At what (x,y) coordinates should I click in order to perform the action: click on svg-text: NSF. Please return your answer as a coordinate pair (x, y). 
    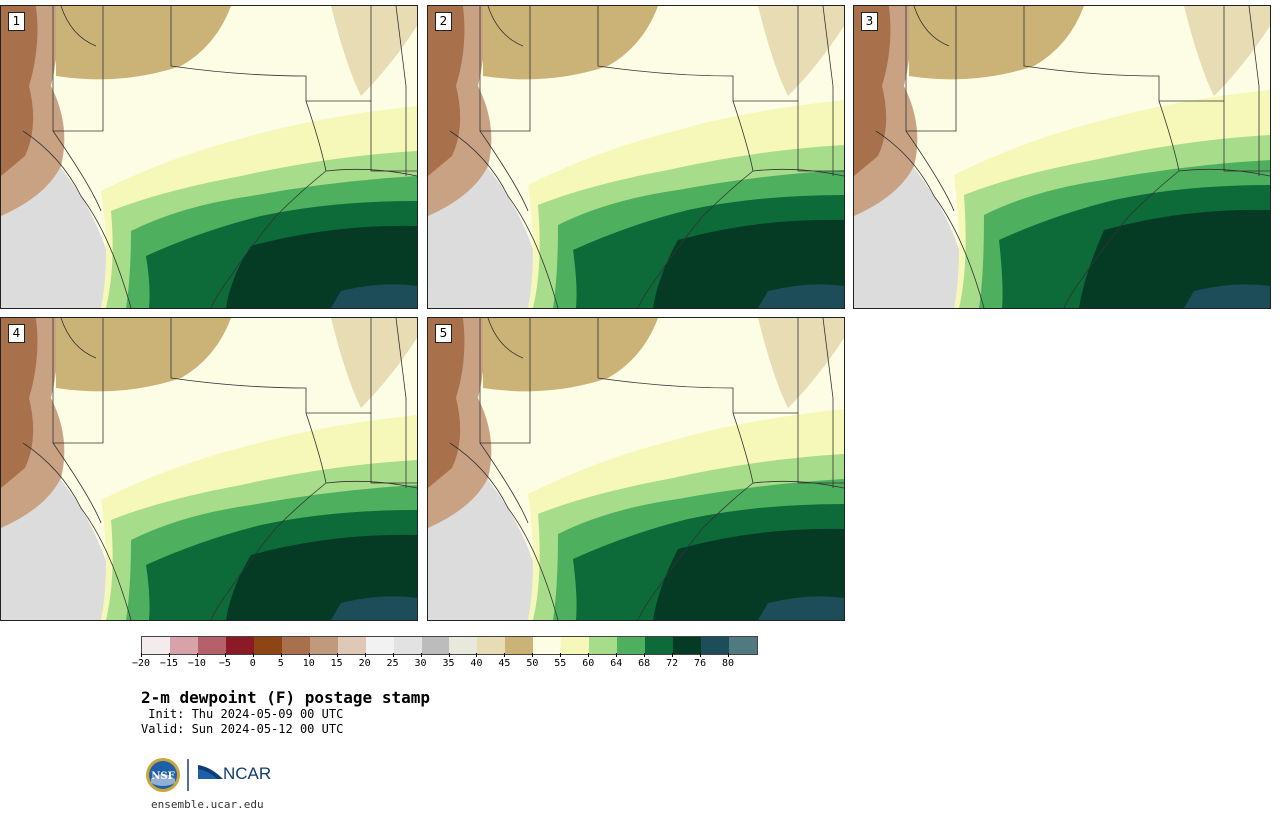
    Looking at the image, I should click on (162, 776).